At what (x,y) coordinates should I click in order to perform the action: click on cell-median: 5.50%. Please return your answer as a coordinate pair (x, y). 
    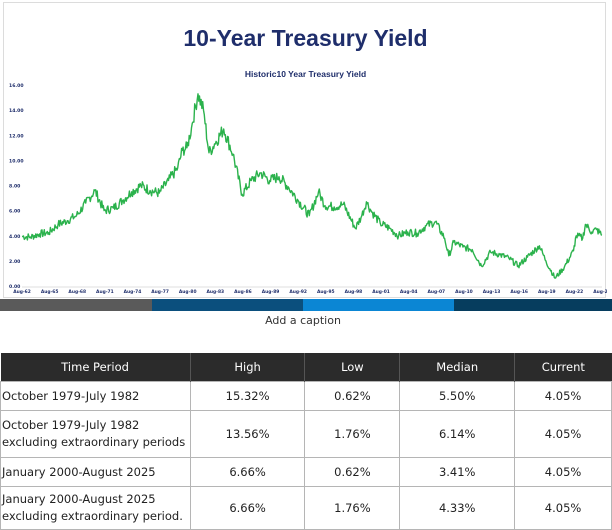
    Looking at the image, I should click on (457, 396).